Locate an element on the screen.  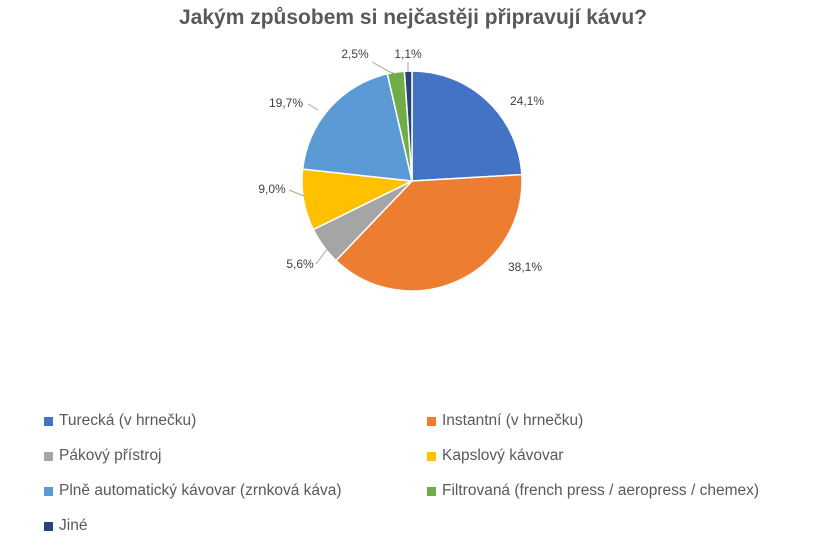
legend-label: Kapslový kávovar is located at coordinates (503, 455).